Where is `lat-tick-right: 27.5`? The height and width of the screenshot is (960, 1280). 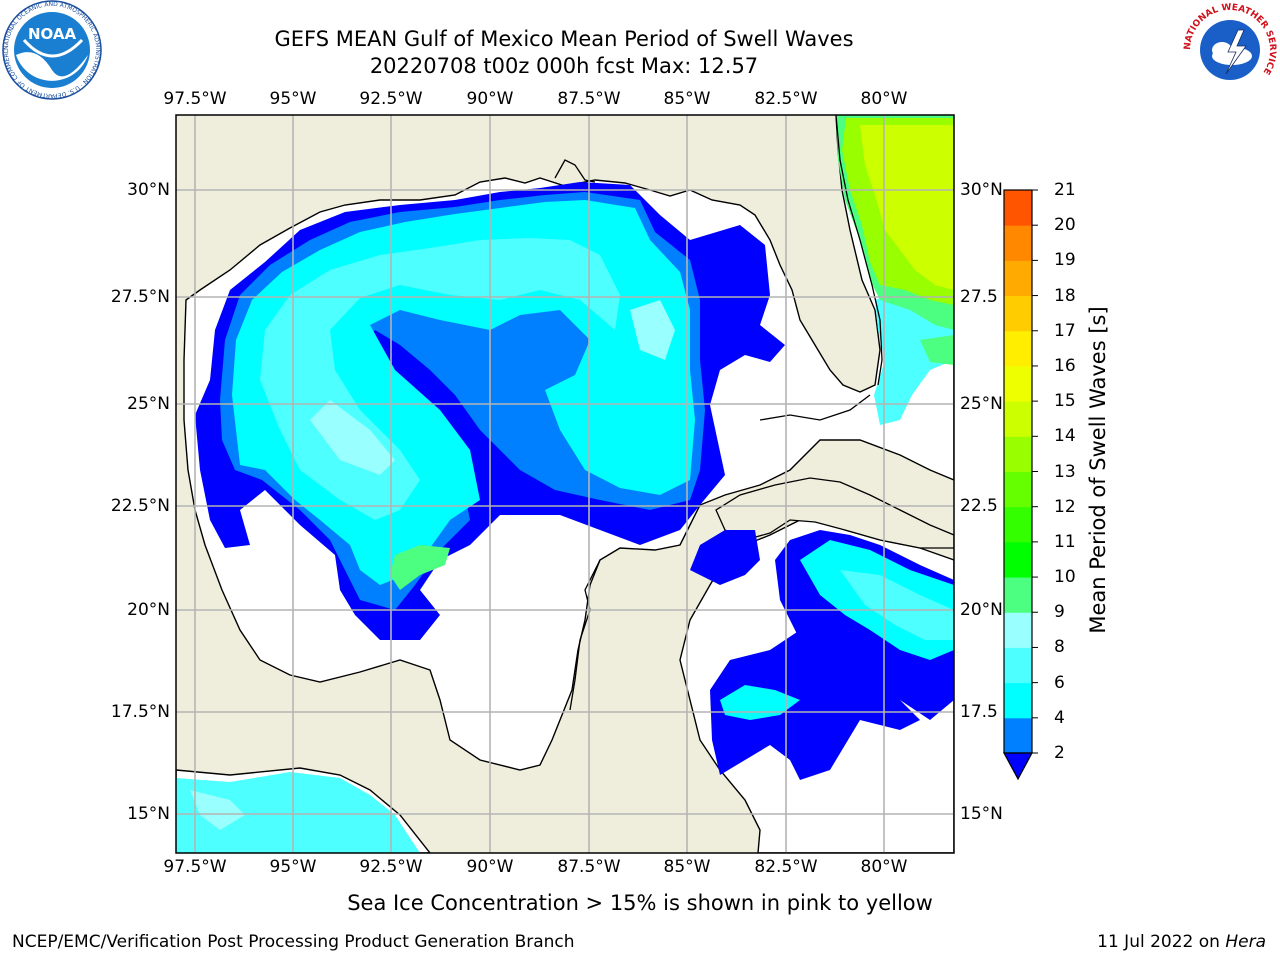
lat-tick-right: 27.5 is located at coordinates (979, 297).